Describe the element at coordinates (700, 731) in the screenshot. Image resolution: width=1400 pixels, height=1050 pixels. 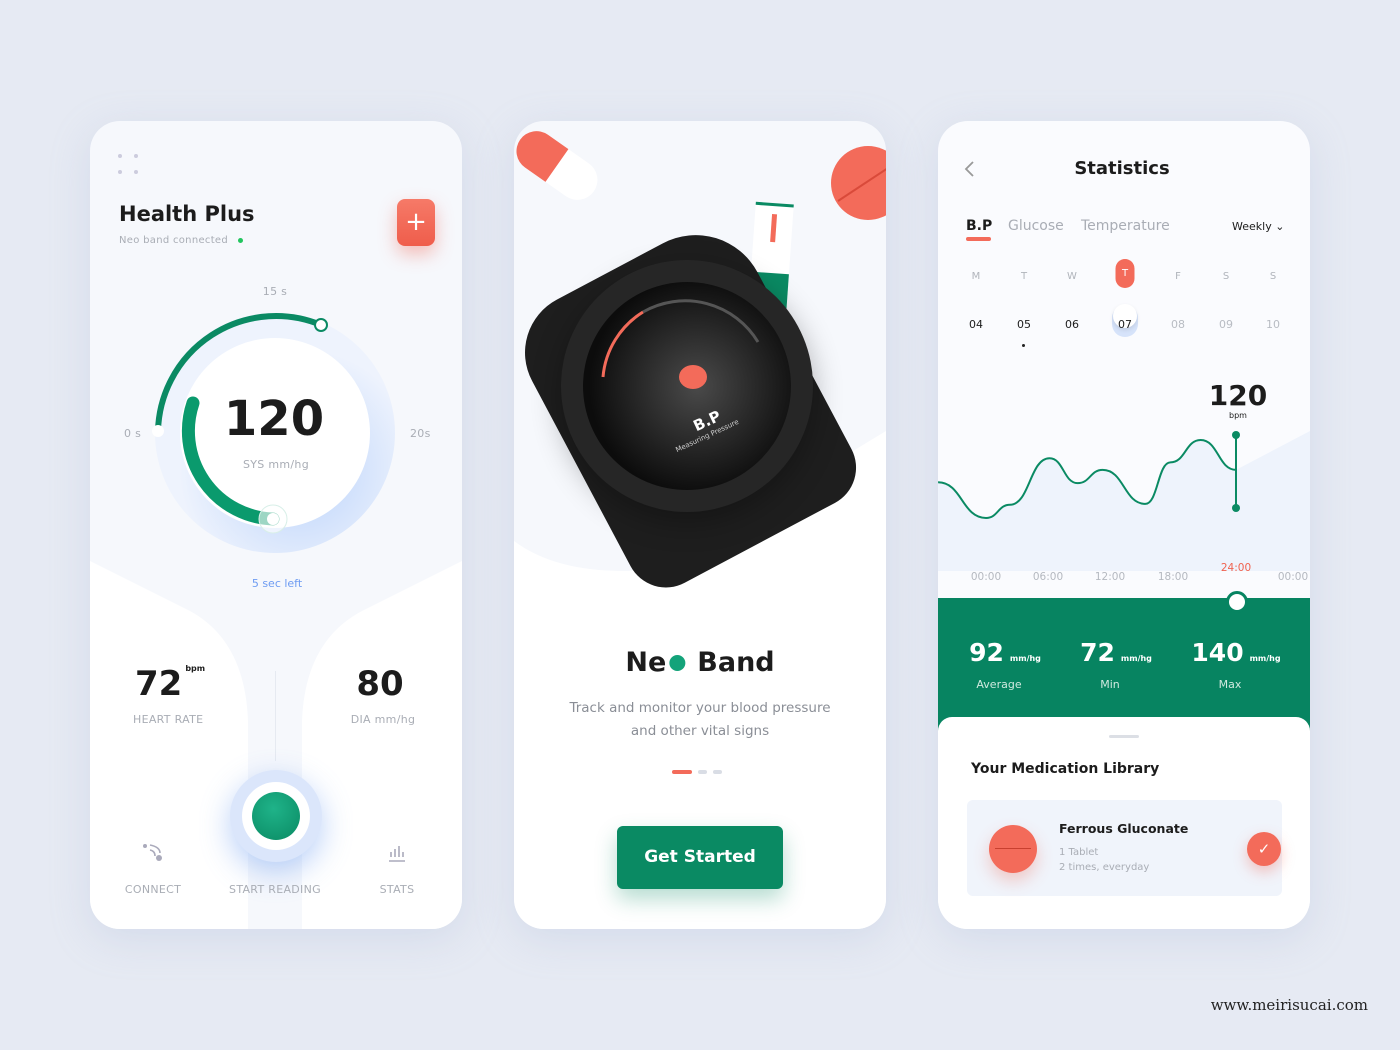
I see `description-line-2: and other vital signs` at that location.